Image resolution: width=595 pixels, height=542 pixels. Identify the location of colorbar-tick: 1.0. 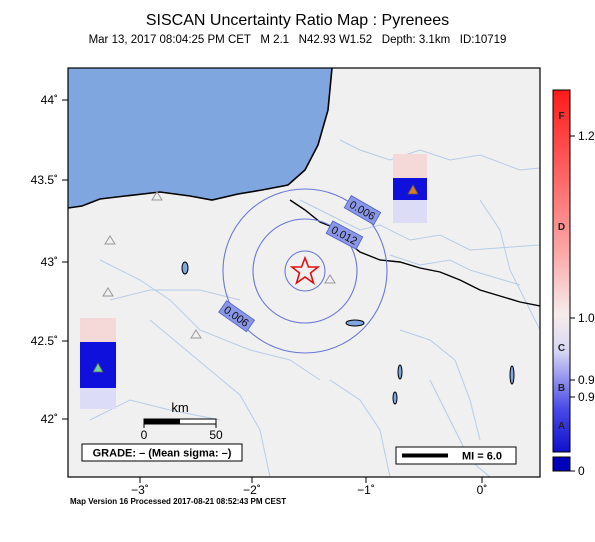
(586, 318).